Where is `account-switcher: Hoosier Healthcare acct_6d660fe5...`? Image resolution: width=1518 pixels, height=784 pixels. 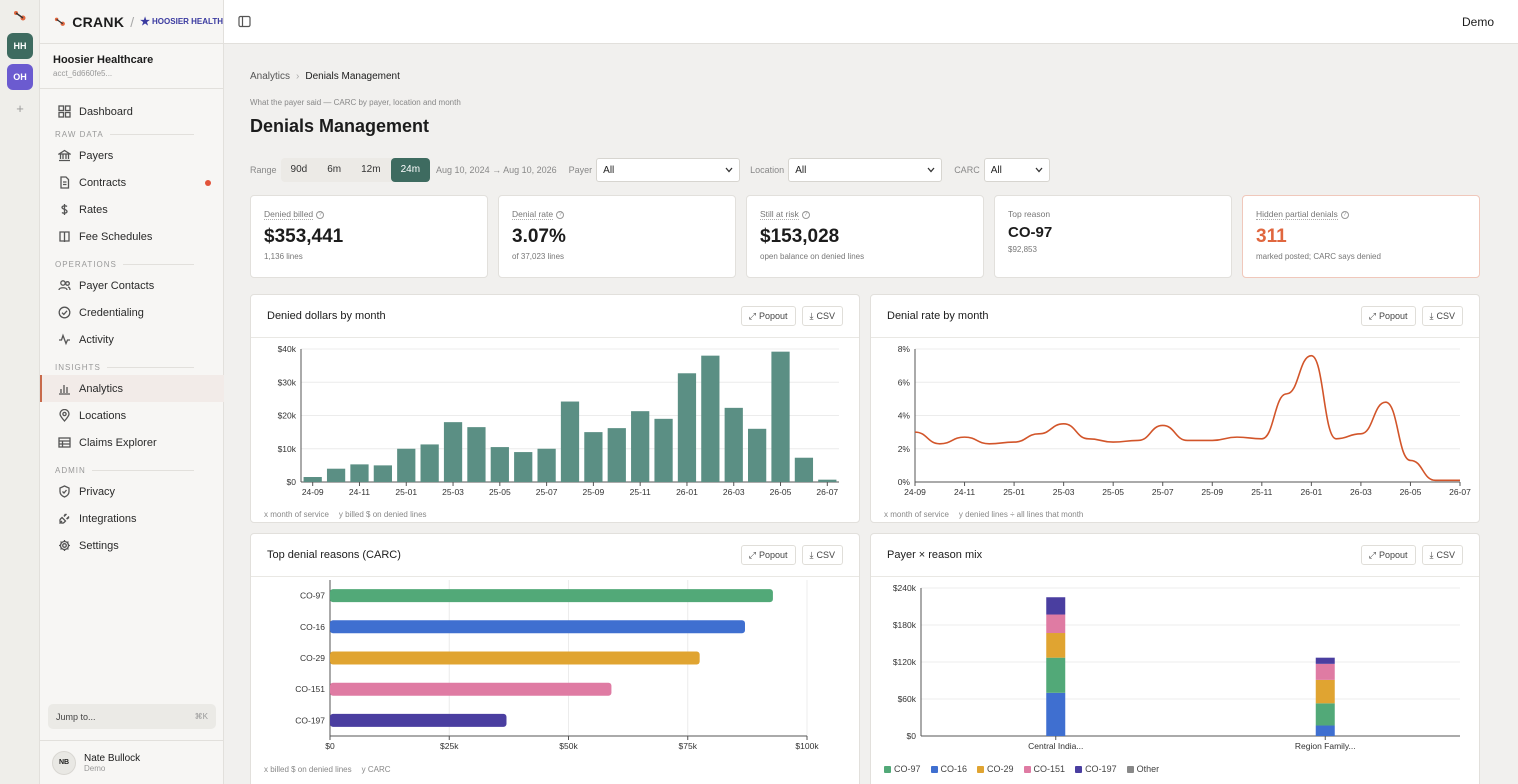 account-switcher: Hoosier Healthcare acct_6d660fe5... is located at coordinates (131, 66).